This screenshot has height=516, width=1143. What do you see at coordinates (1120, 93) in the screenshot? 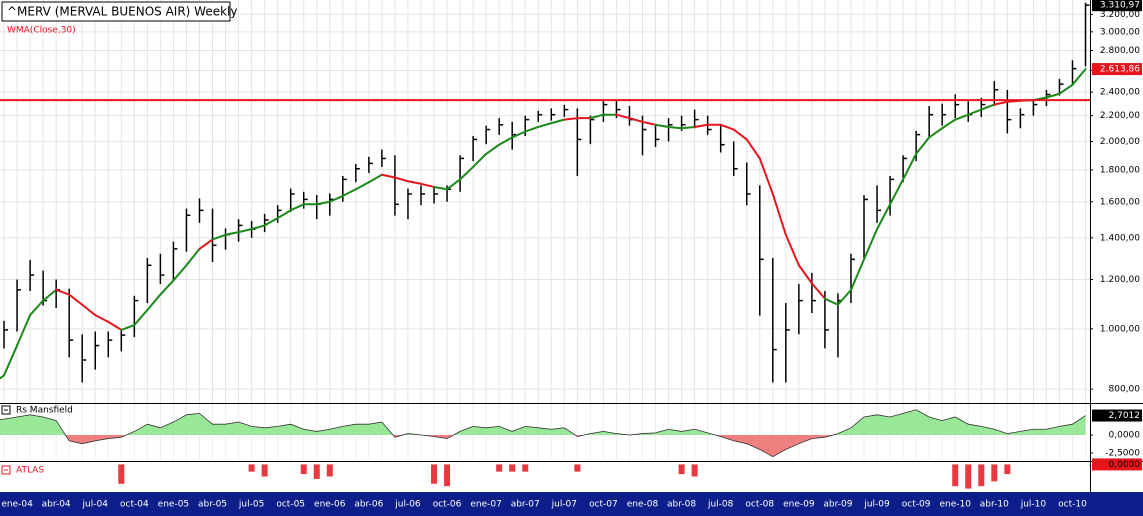
I see `y-tick-label: 2.400,00` at bounding box center [1120, 93].